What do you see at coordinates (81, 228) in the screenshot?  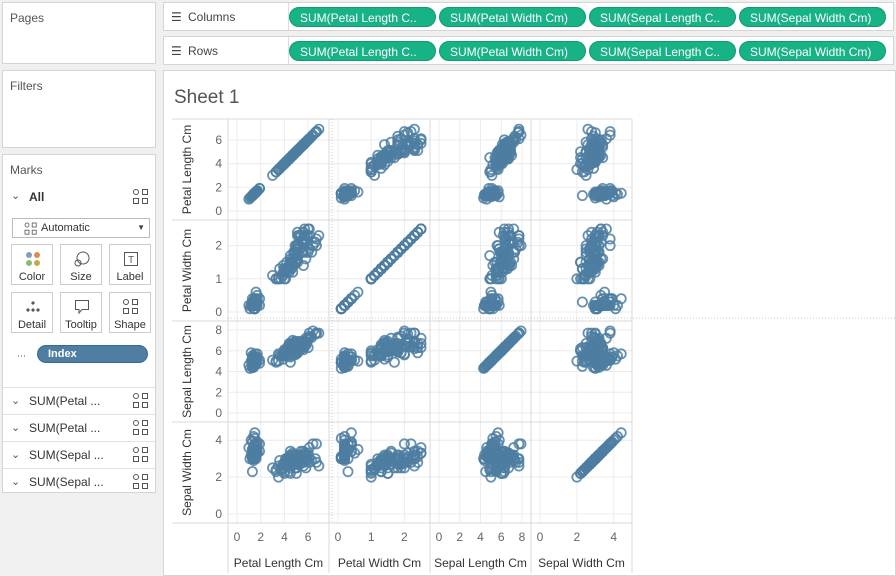 I see `mark-type-dropdown: Automatic ▼` at bounding box center [81, 228].